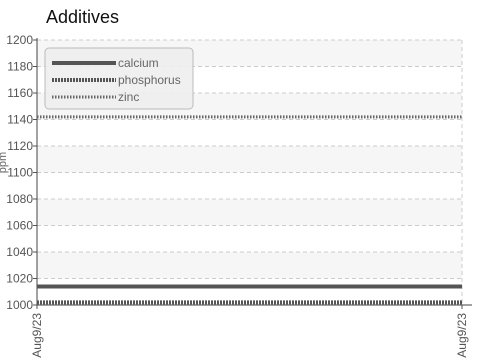  I want to click on legend: calcium phosphorus zinc, so click(119, 78).